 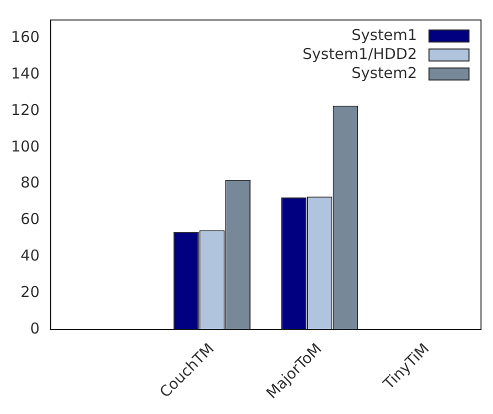 What do you see at coordinates (30, 219) in the screenshot?
I see `y-tick-label: 60` at bounding box center [30, 219].